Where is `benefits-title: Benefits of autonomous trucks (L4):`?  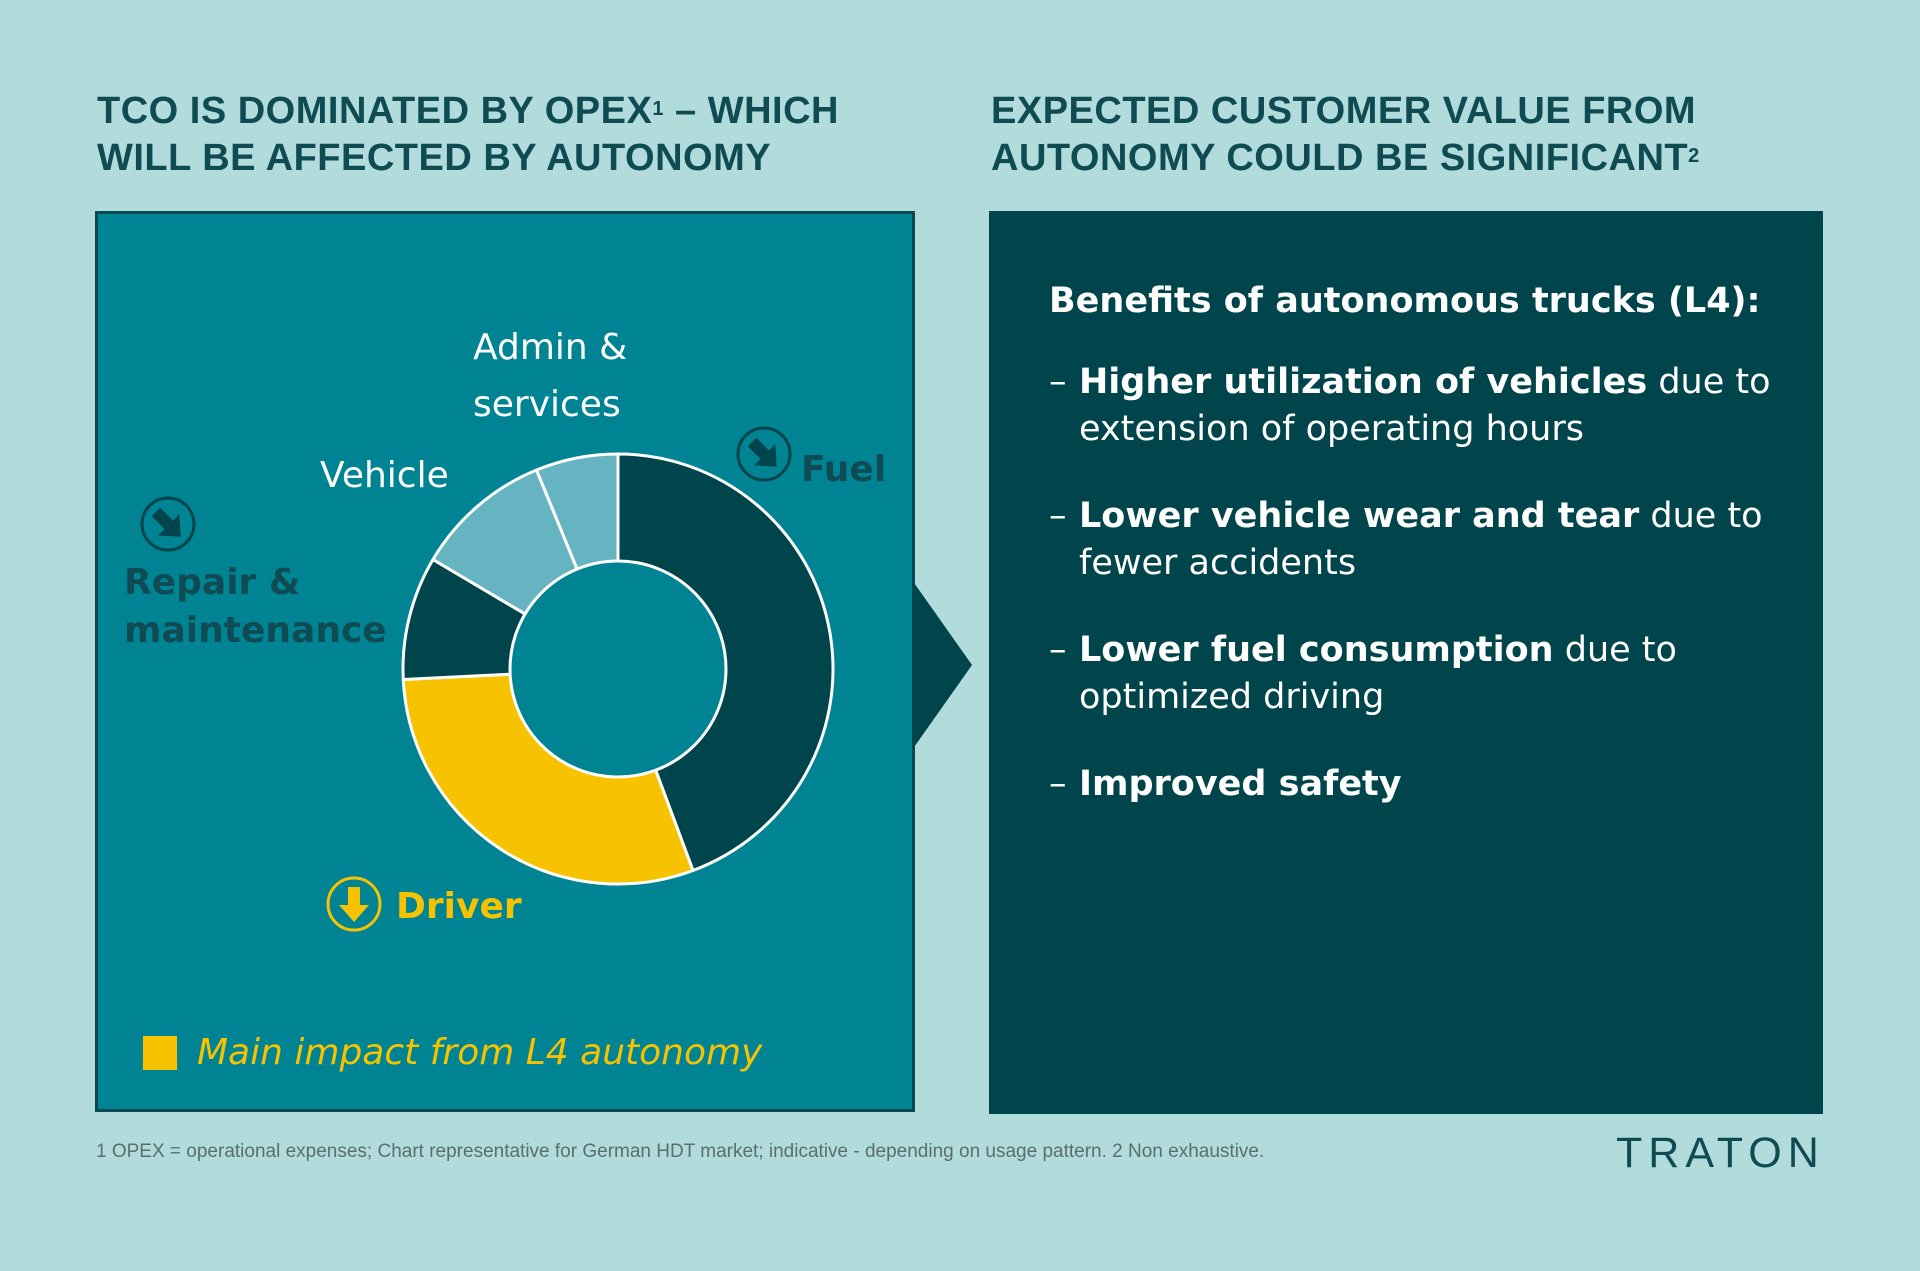 benefits-title: Benefits of autonomous trucks (L4): is located at coordinates (1405, 301).